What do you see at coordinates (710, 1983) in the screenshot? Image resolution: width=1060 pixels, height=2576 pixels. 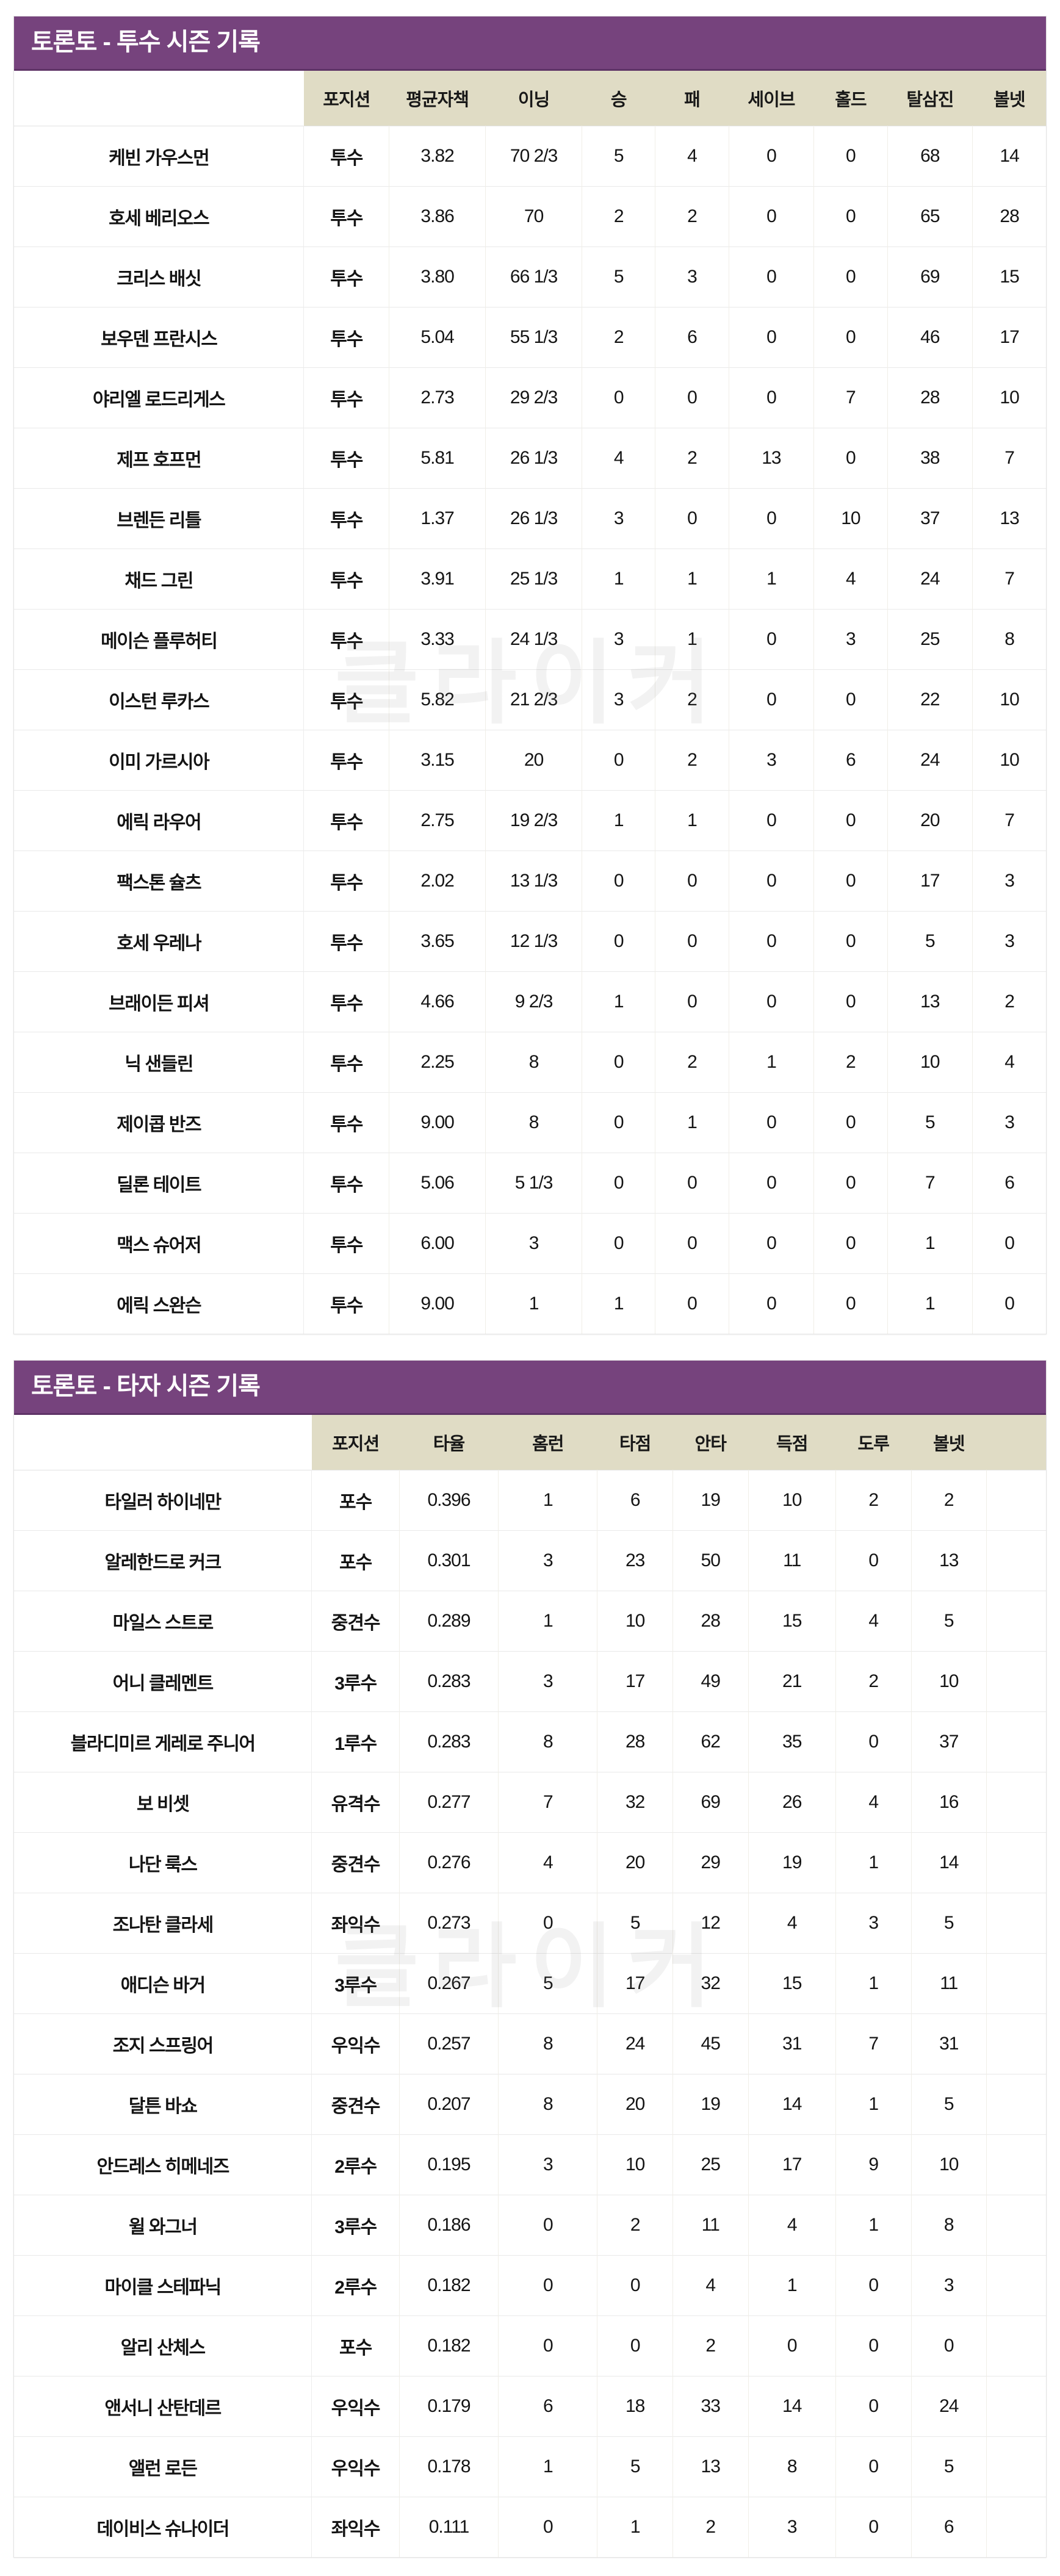 I see `cell-hits: 32` at bounding box center [710, 1983].